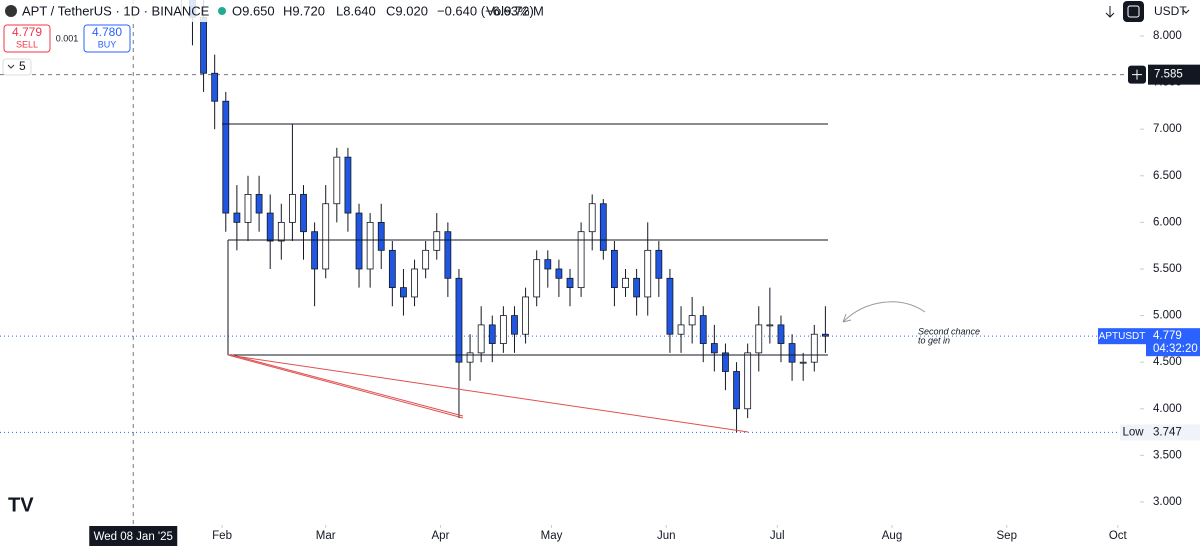 This screenshot has height=546, width=1200. Describe the element at coordinates (304, 10) in the screenshot. I see `ohlc-high: H9.720` at that location.